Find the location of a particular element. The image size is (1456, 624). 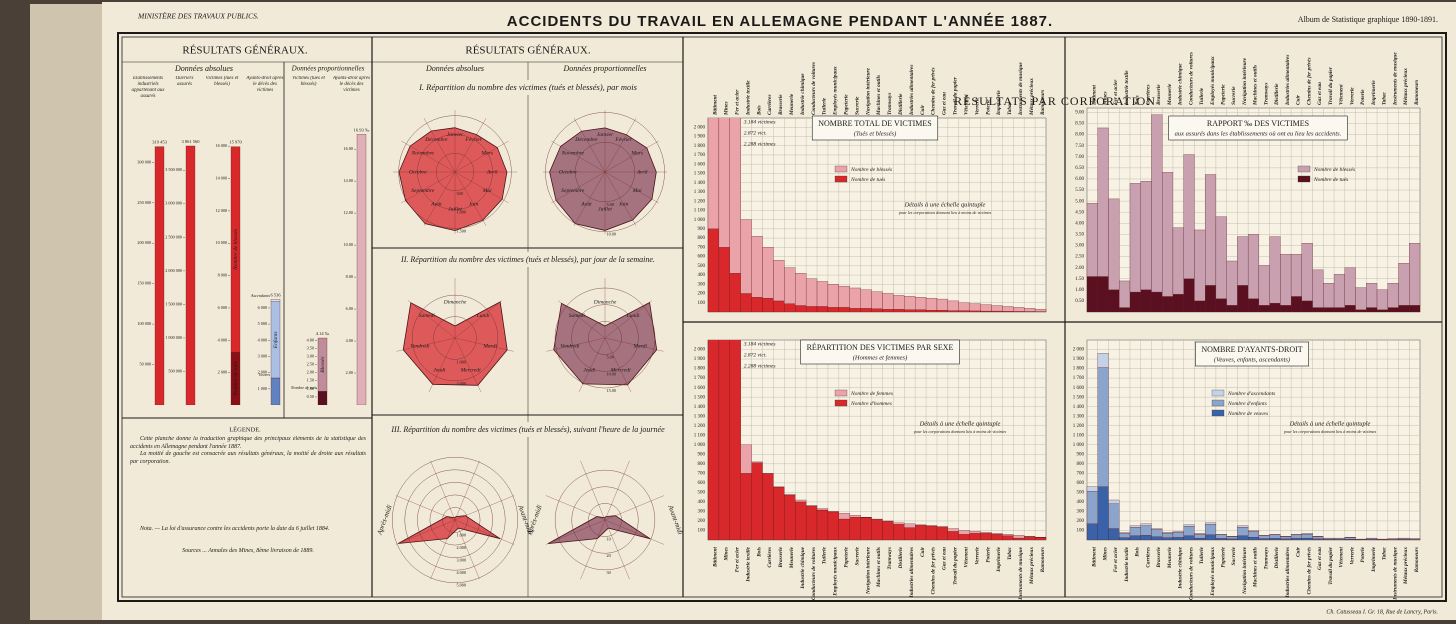

y-tick-label: 4 000 is located at coordinates (262, 339).